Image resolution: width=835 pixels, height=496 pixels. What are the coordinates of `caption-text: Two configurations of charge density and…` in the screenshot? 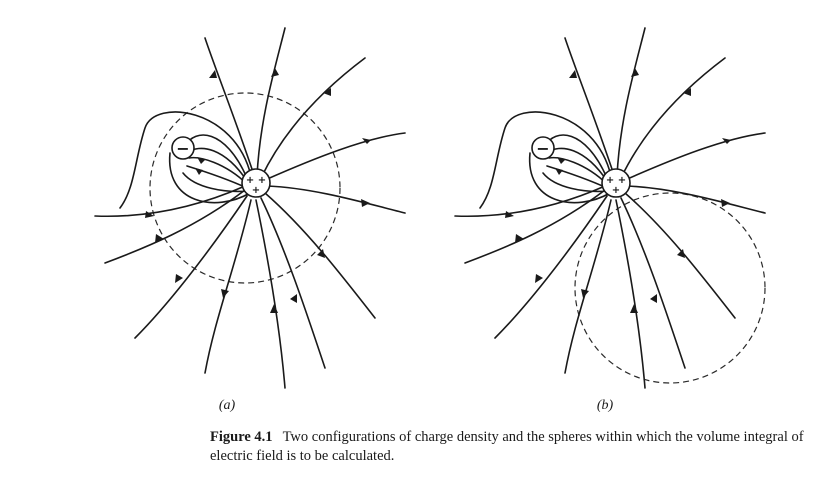 It's located at (507, 446).